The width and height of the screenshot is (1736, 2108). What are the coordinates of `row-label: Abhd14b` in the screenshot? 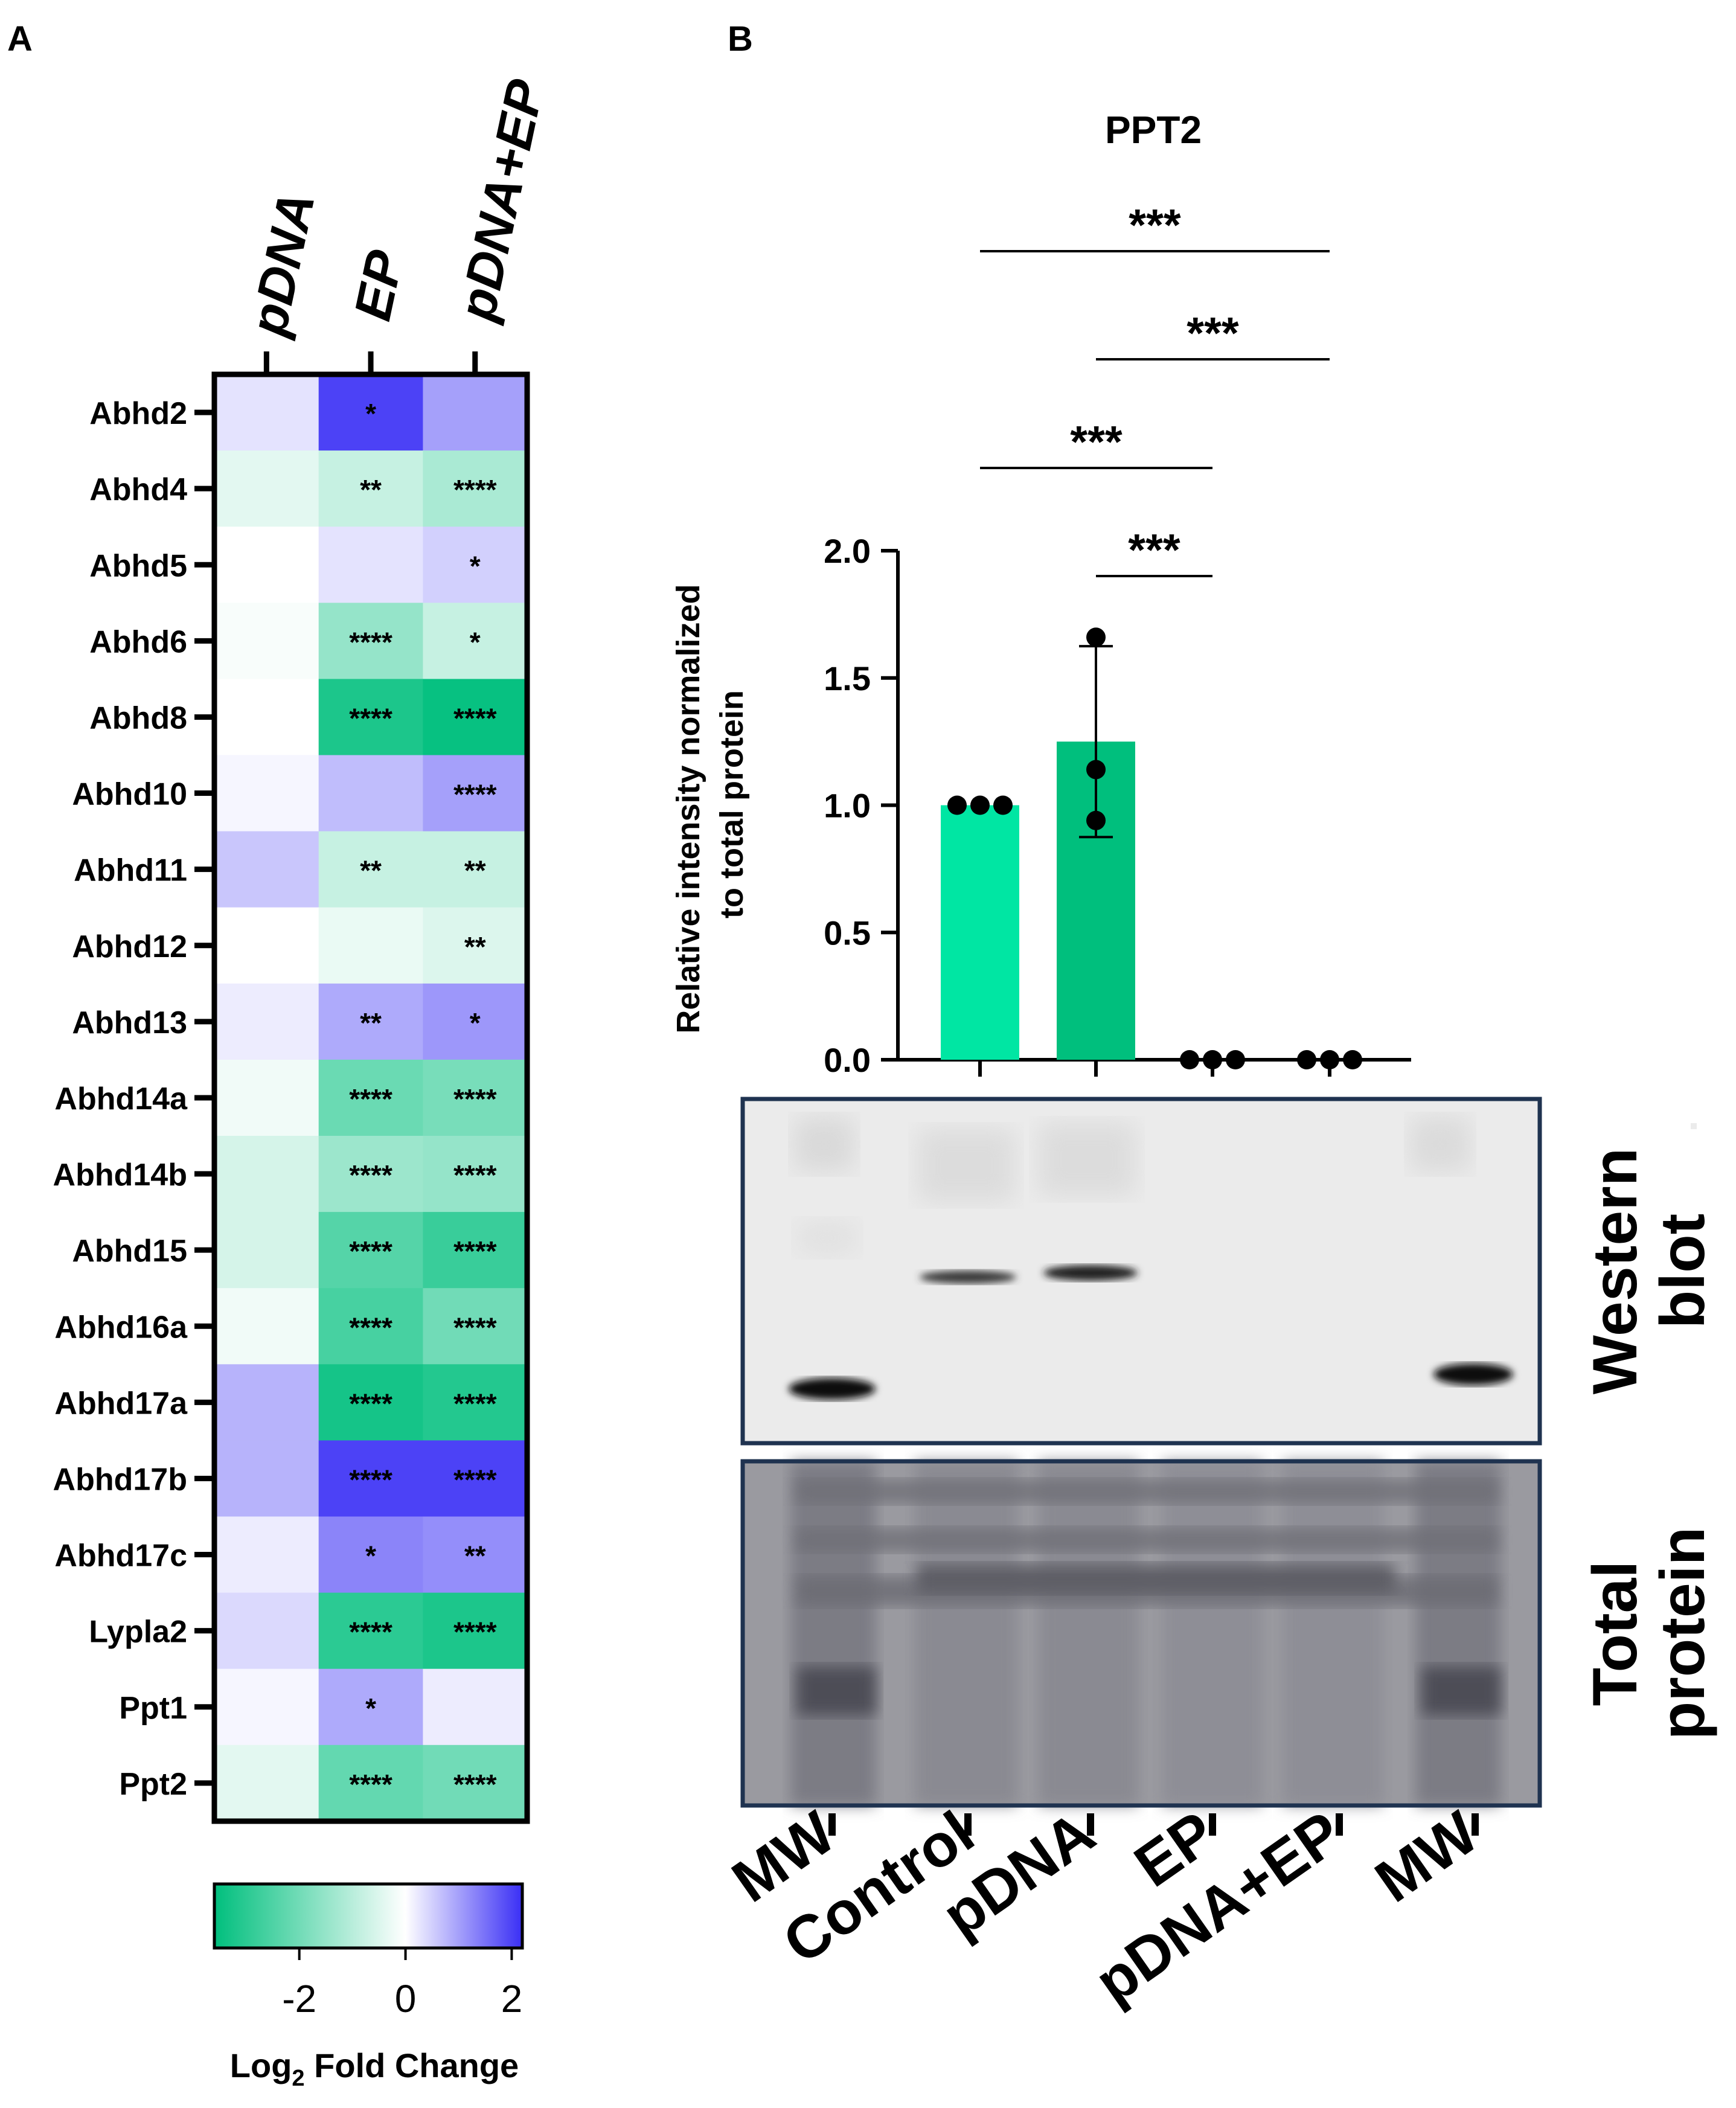 It's located at (120, 1175).